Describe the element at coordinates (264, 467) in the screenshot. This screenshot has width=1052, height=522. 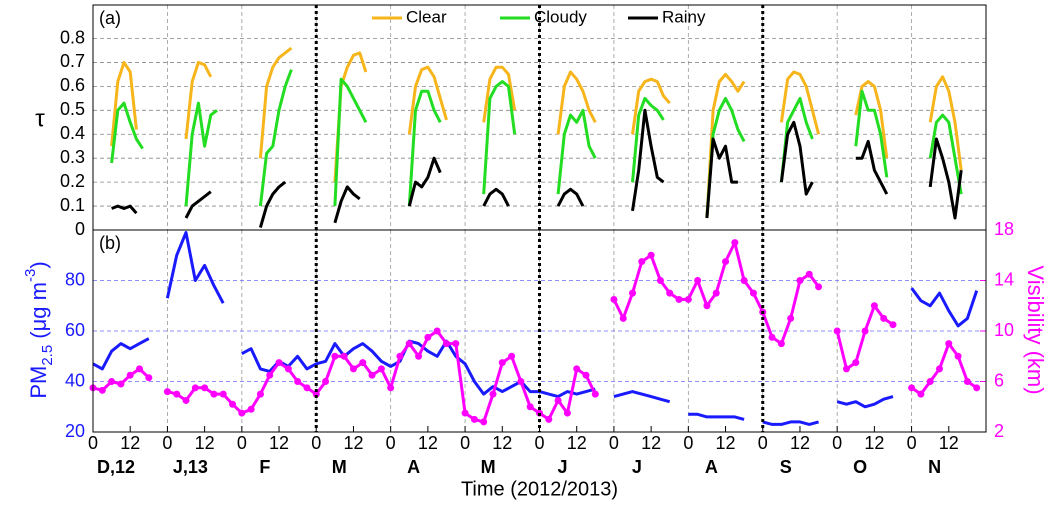
I see `month-label: F` at that location.